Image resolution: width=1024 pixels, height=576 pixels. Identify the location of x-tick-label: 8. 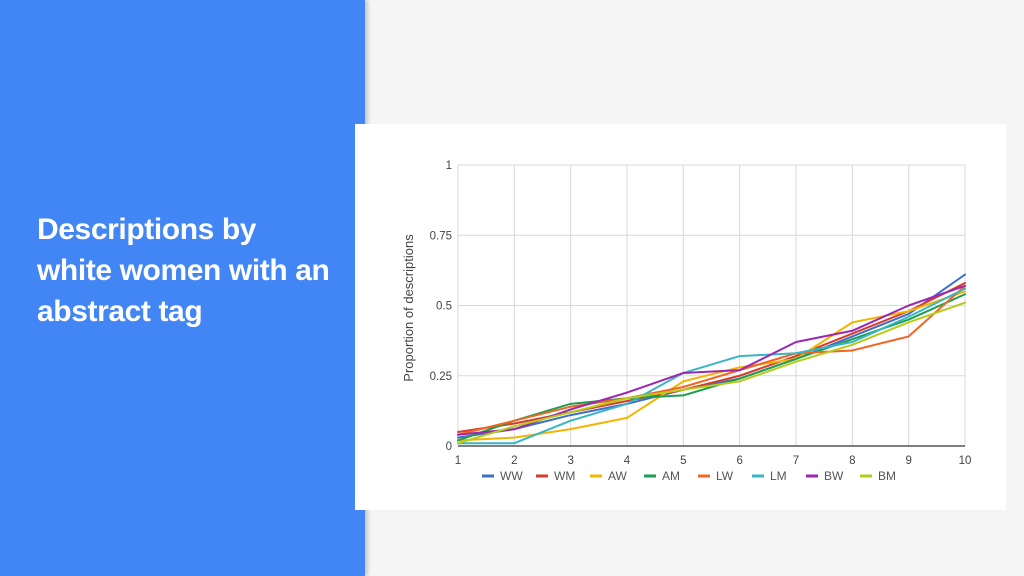
(852, 461).